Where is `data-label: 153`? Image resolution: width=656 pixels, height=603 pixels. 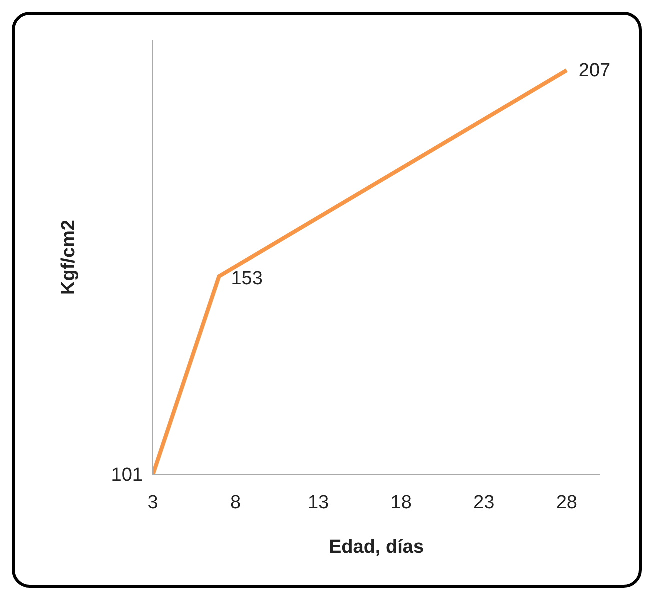 data-label: 153 is located at coordinates (247, 279).